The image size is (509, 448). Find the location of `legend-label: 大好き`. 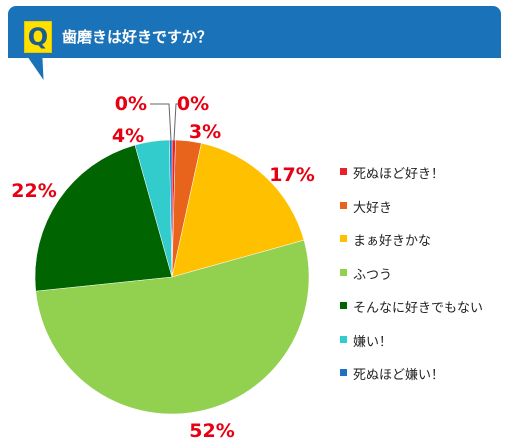

legend-label: 大好き is located at coordinates (373, 208).